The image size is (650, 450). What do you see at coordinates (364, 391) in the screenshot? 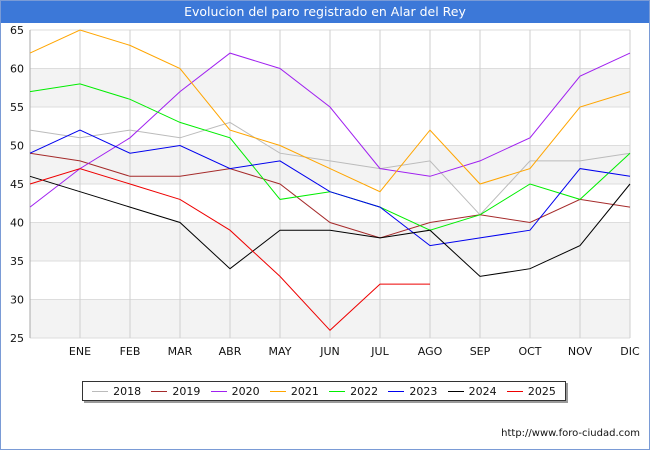
I see `legend-label: 2022` at bounding box center [364, 391].